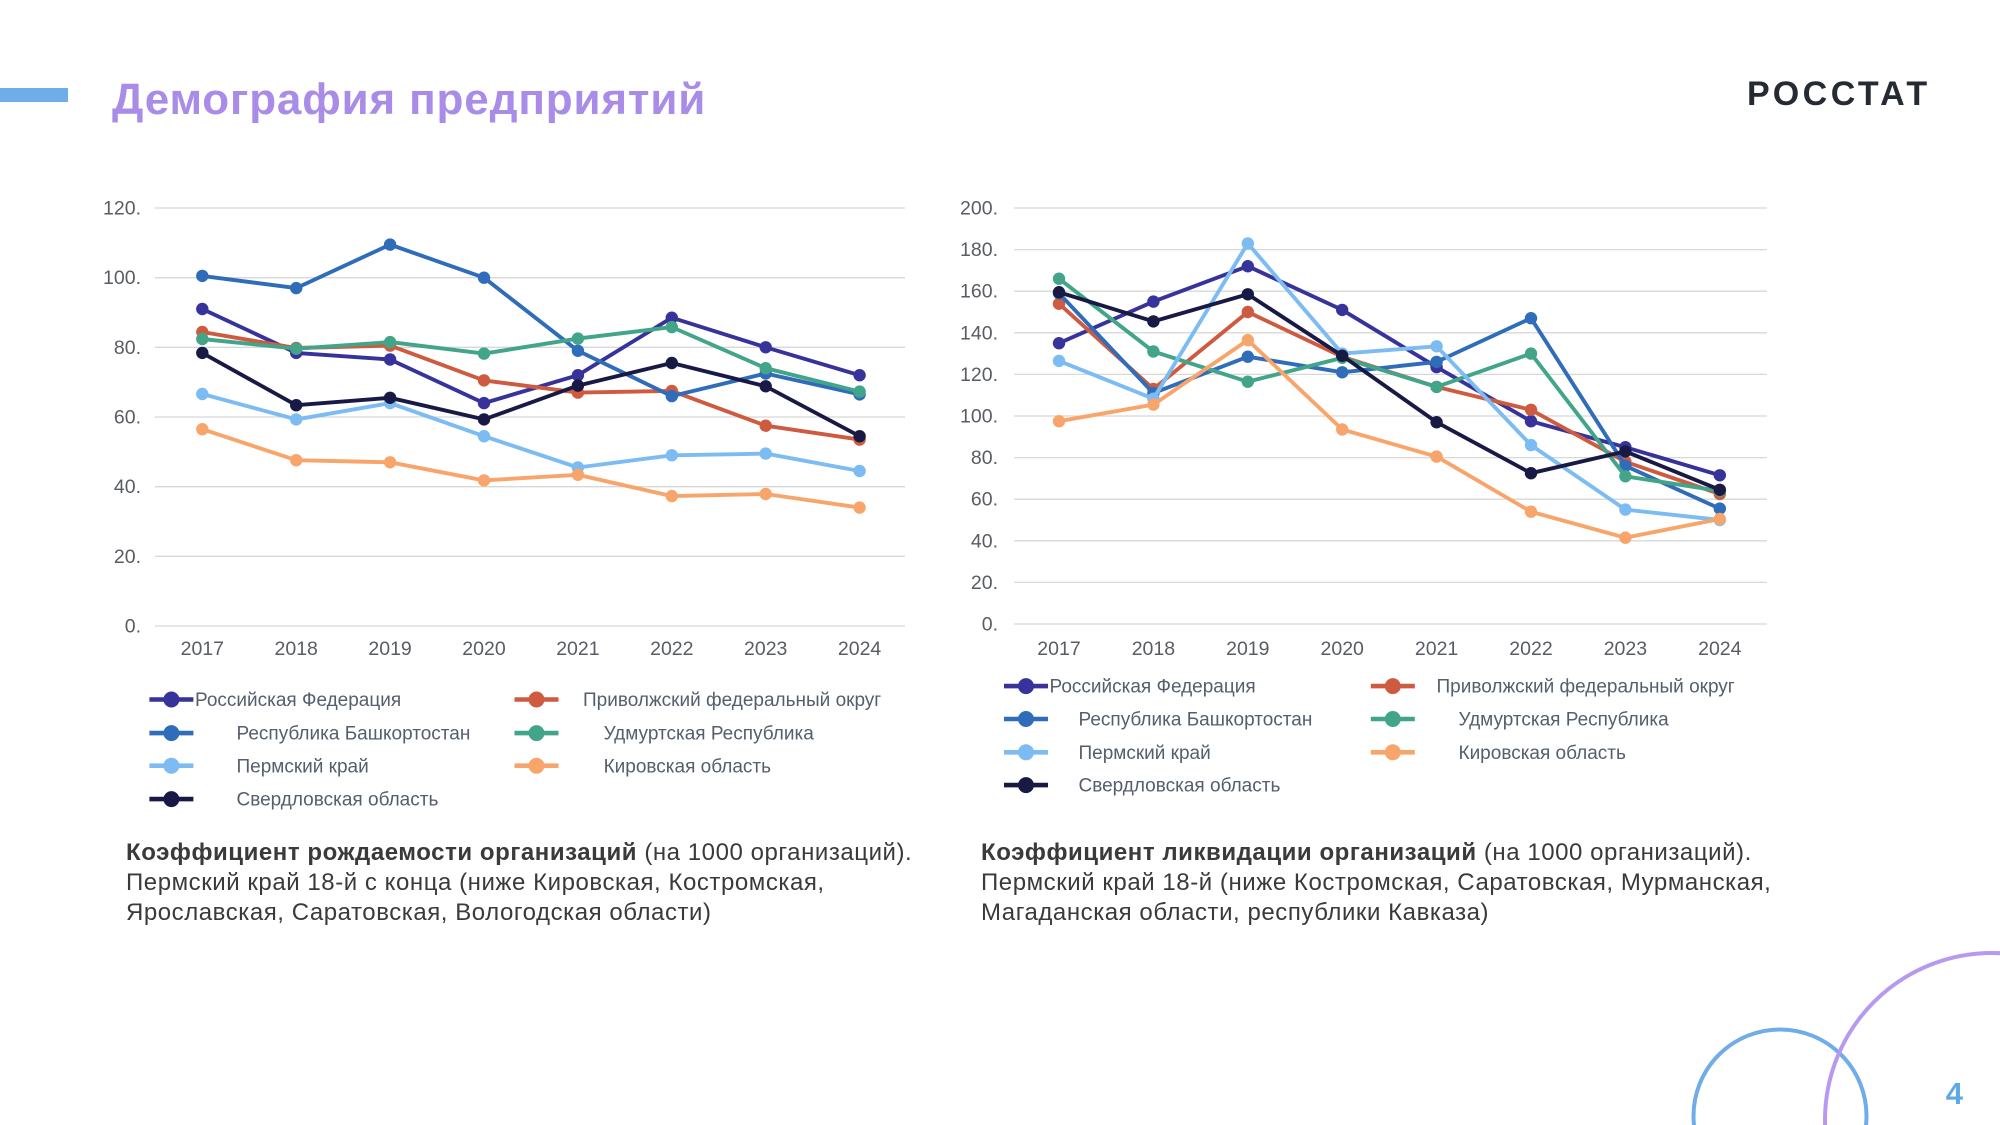 The image size is (2000, 1125). What do you see at coordinates (979, 292) in the screenshot?
I see `svg-text: 160.` at bounding box center [979, 292].